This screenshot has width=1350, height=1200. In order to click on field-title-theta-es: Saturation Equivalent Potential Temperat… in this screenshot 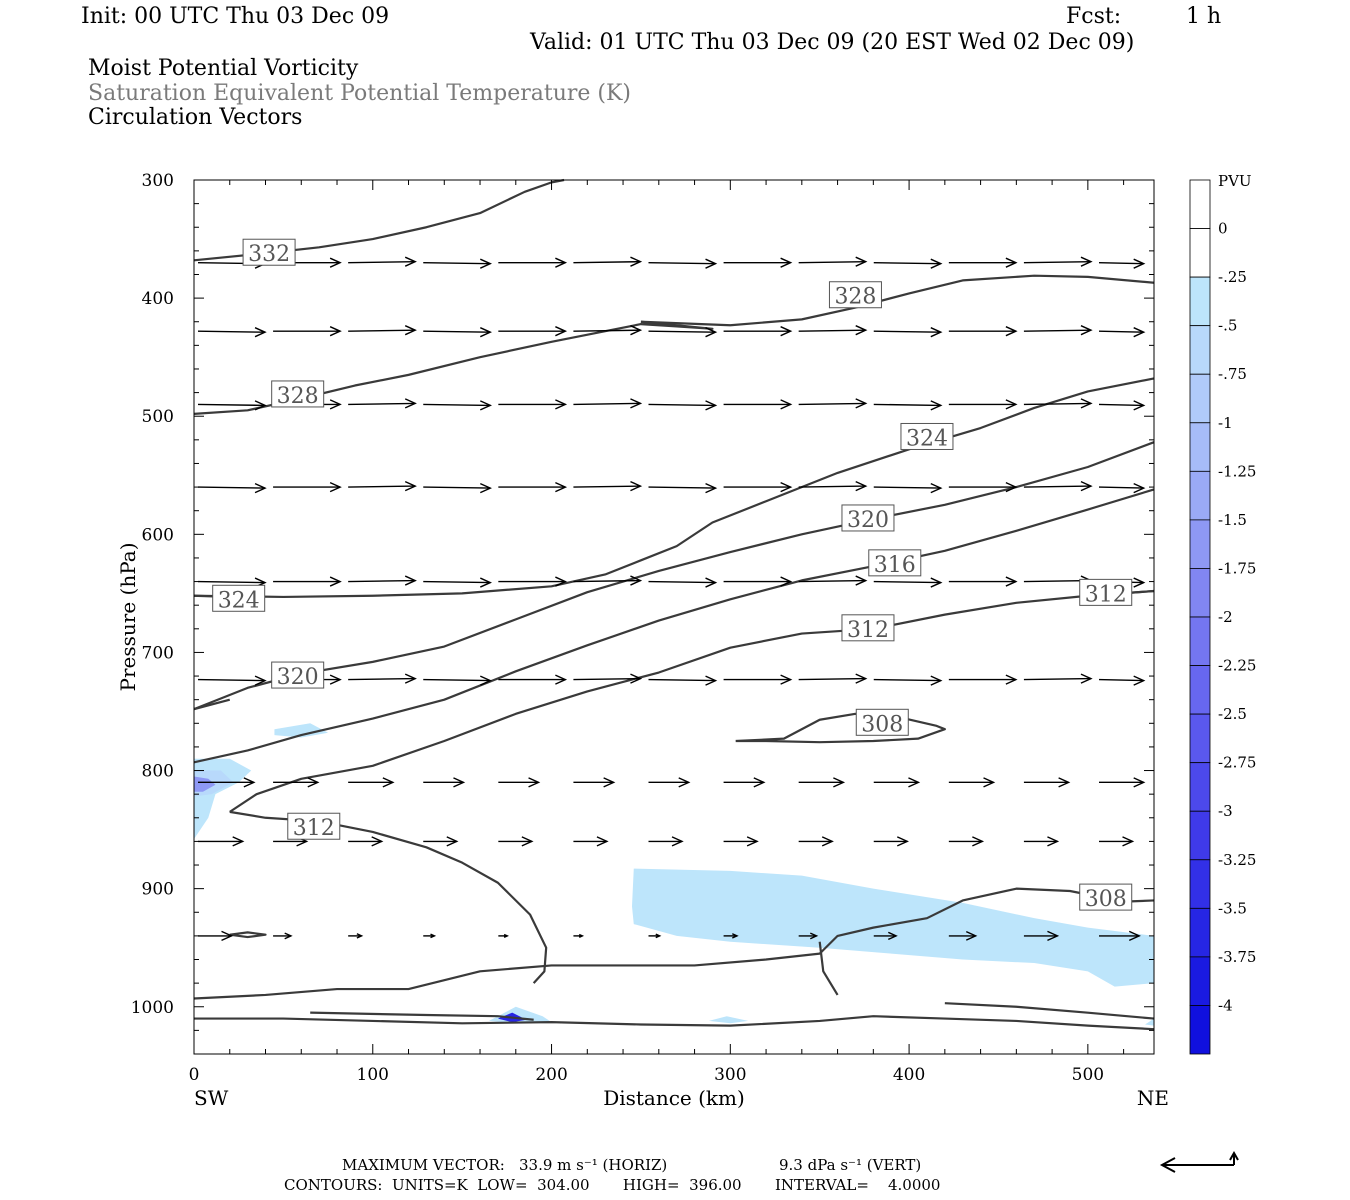, I will do `click(359, 93)`.